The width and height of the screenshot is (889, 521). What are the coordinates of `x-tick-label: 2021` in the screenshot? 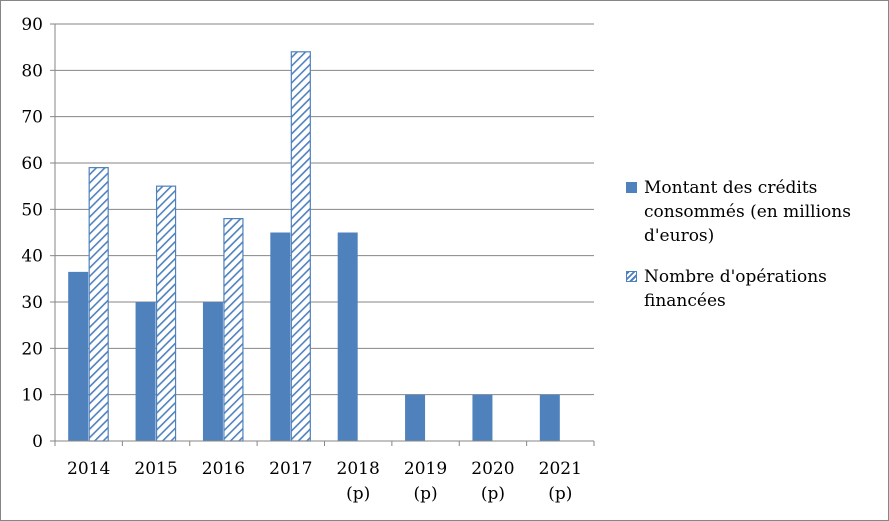 It's located at (560, 469).